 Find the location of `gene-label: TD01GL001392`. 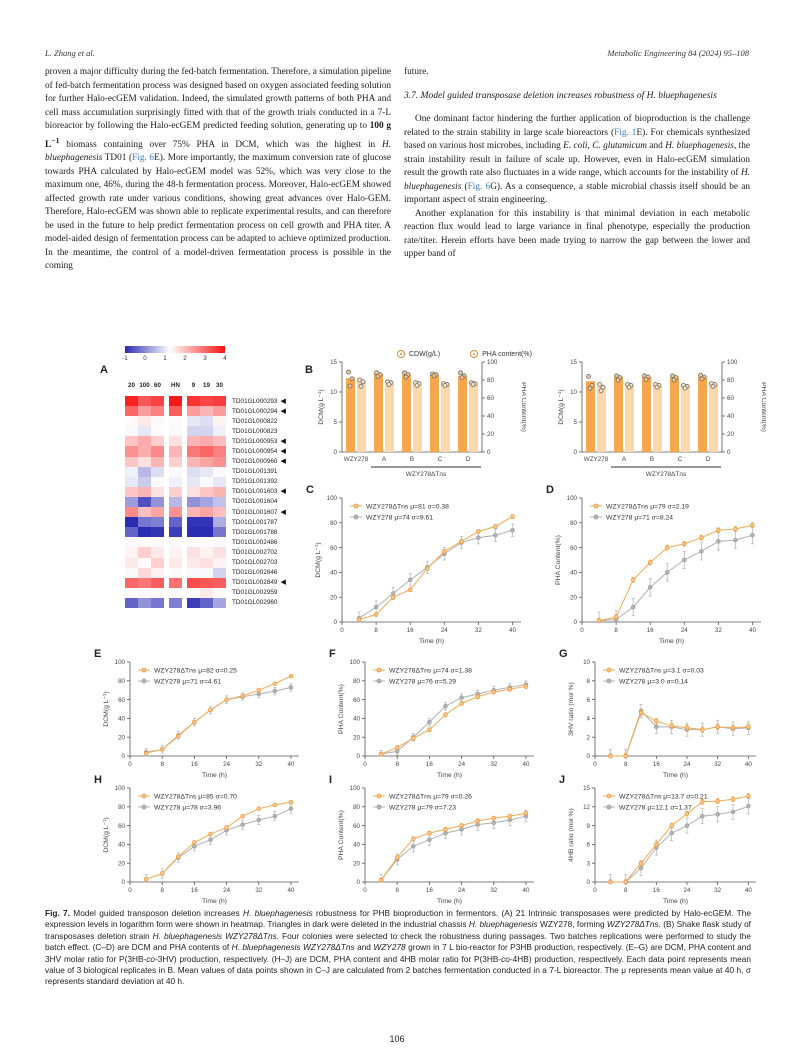

gene-label: TD01GL001392 is located at coordinates (255, 482).